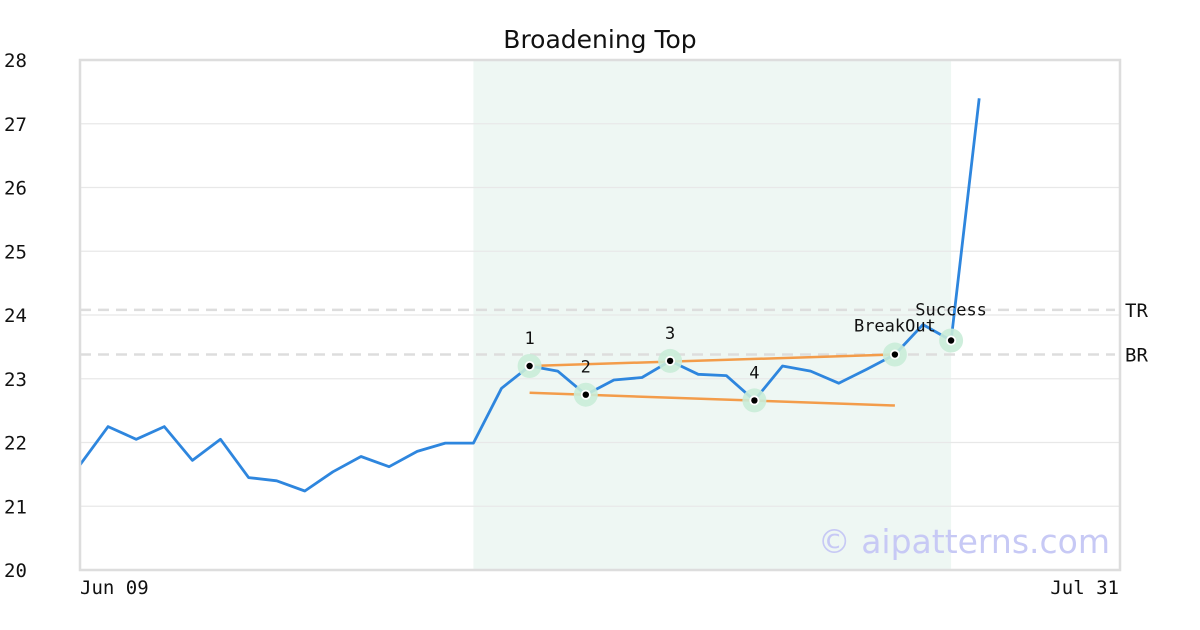 The height and width of the screenshot is (630, 1200). I want to click on trendline, so click(712, 360).